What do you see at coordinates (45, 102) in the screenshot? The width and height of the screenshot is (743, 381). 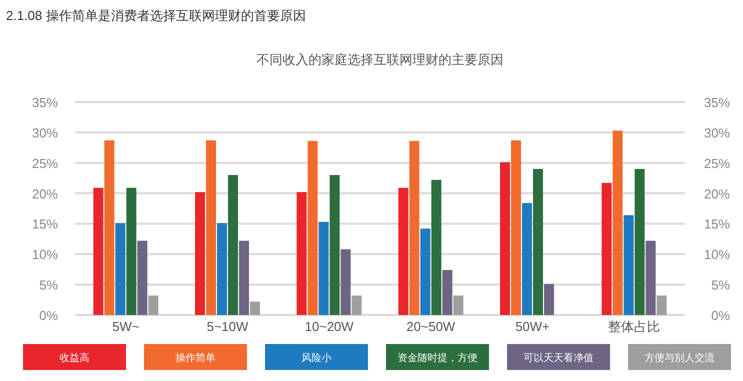 I see `y-tick-label: 35%` at bounding box center [45, 102].